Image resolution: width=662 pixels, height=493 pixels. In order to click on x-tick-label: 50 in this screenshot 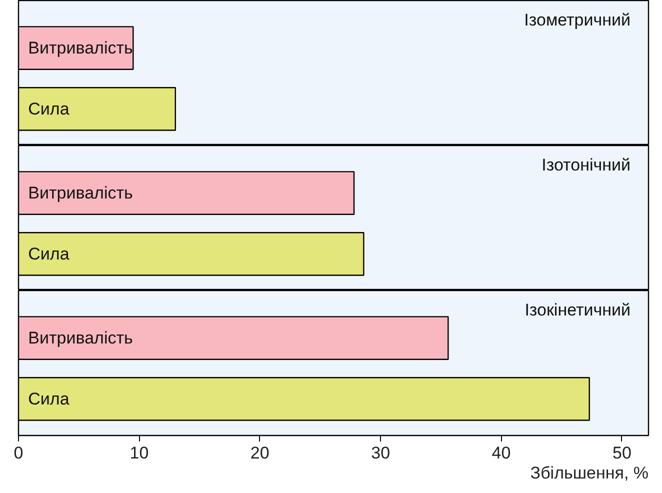, I will do `click(622, 453)`.